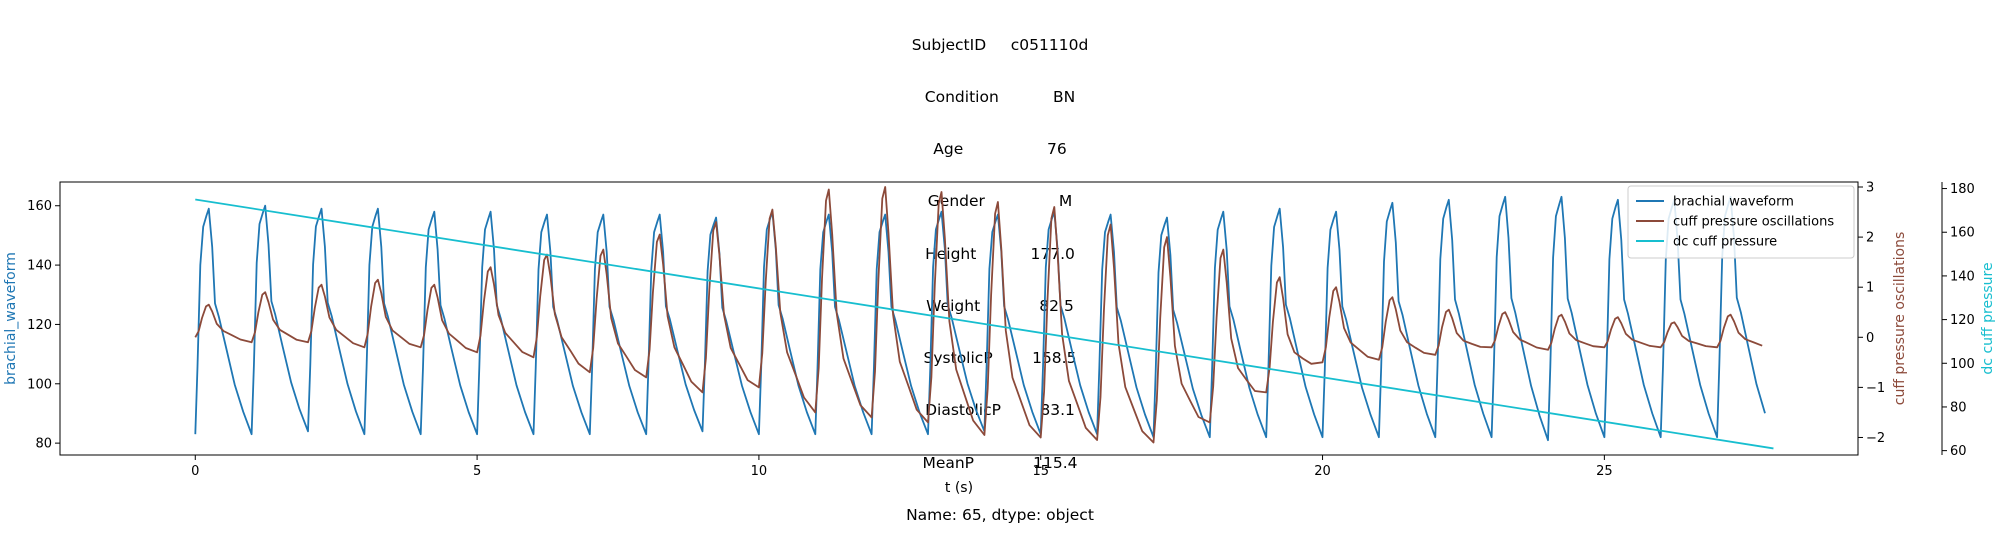 The height and width of the screenshot is (542, 2000). I want to click on legend-label: cuff pressure oscillations, so click(1753, 222).